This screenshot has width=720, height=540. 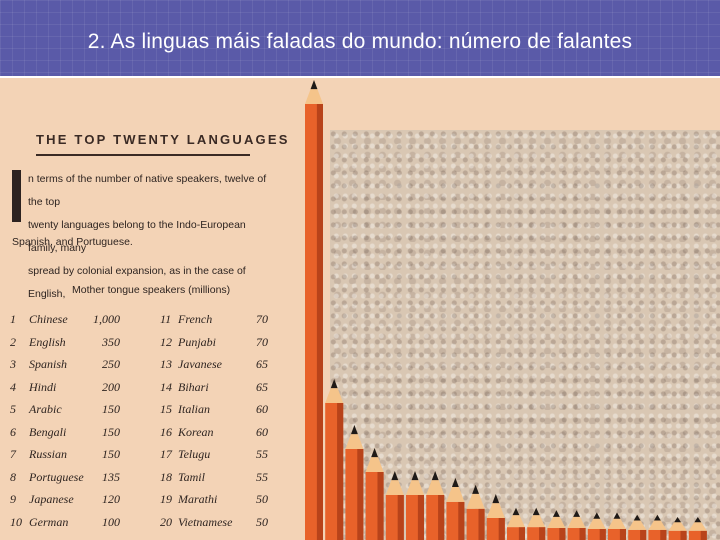 What do you see at coordinates (516, 524) in the screenshot?
I see `pencil-bar-french` at bounding box center [516, 524].